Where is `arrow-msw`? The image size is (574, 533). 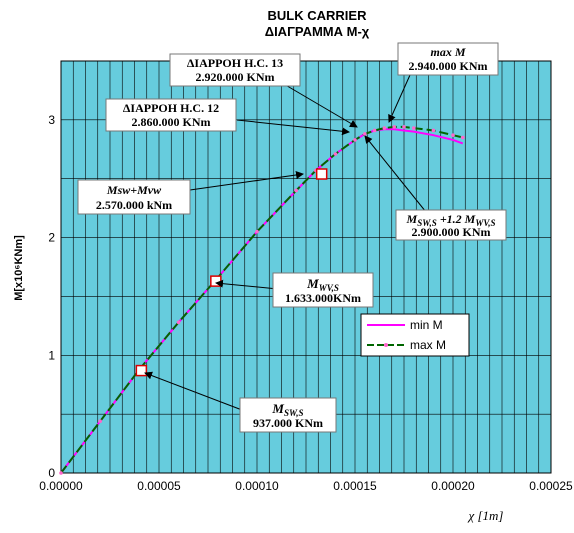 arrow-msw is located at coordinates (193, 391).